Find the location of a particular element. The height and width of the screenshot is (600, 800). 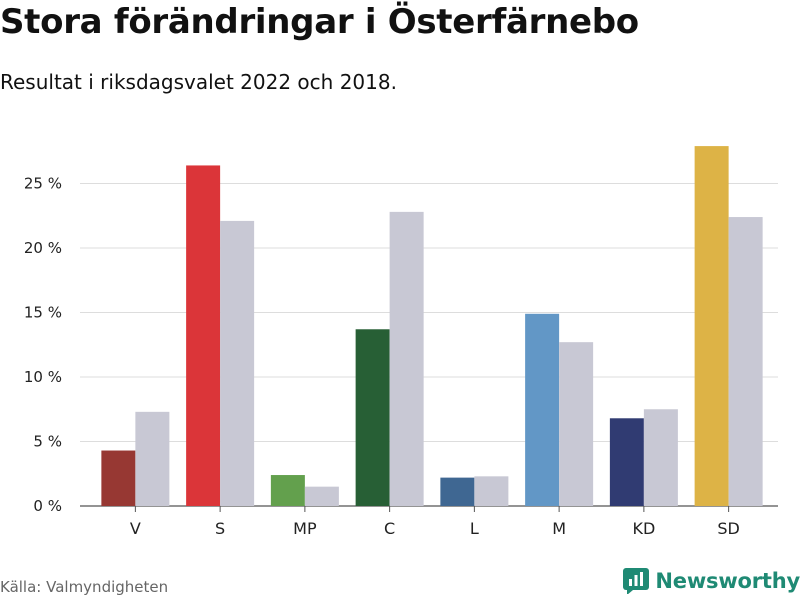

bar-2022-v is located at coordinates (118, 478).